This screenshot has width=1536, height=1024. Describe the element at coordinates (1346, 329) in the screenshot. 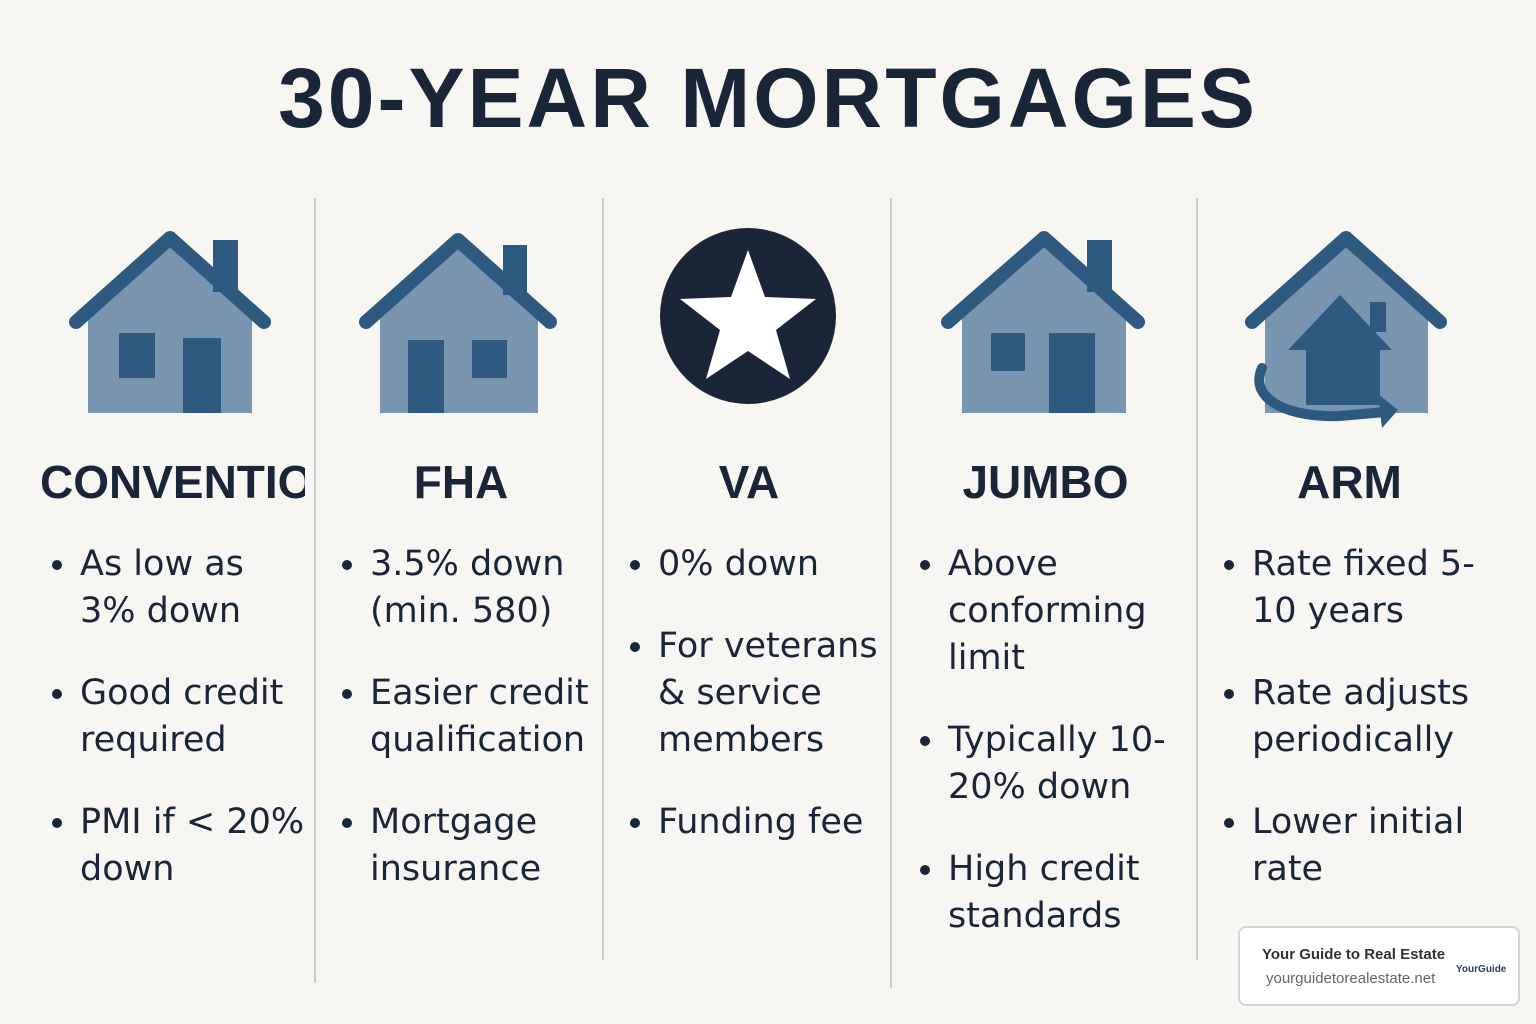

I see `arm-icon` at that location.